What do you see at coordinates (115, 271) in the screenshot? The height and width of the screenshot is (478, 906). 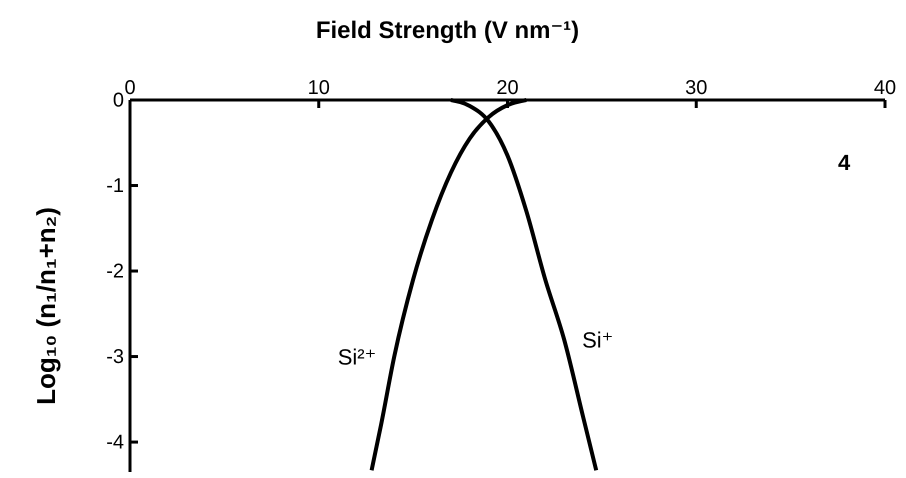 I see `y-tick-label: -2` at bounding box center [115, 271].